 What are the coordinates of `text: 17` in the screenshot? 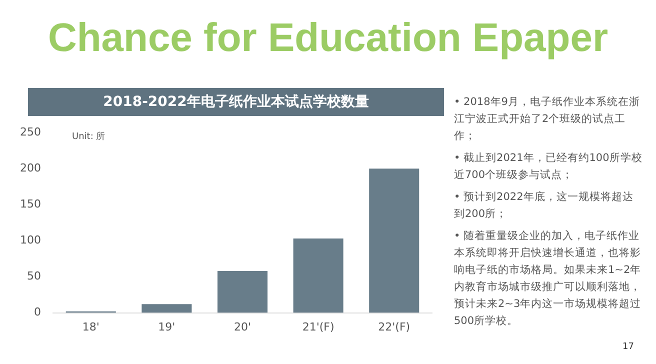 It's located at (628, 347).